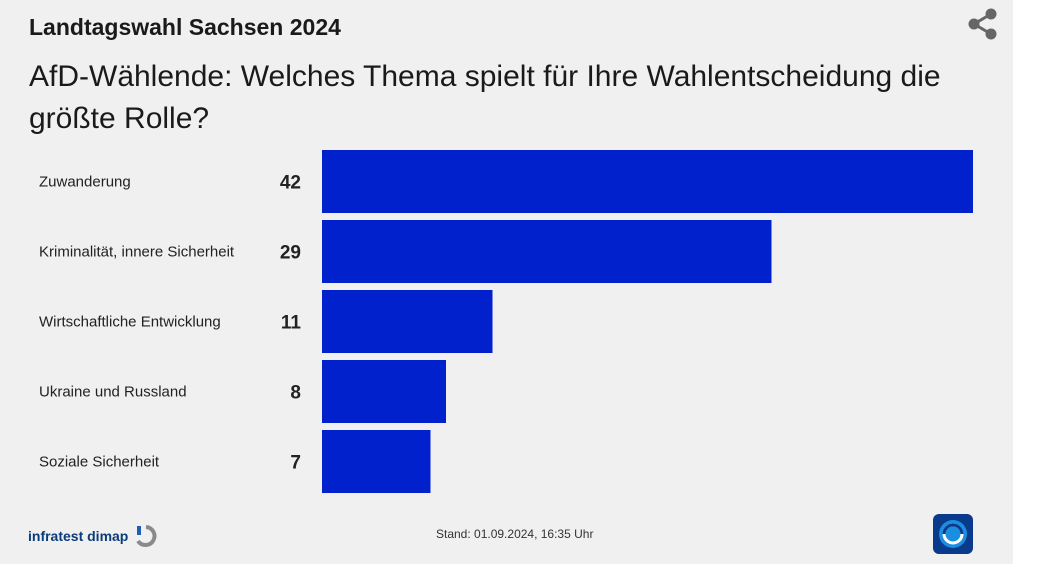 The width and height of the screenshot is (1057, 564). I want to click on tagesschau-logo, so click(953, 534).